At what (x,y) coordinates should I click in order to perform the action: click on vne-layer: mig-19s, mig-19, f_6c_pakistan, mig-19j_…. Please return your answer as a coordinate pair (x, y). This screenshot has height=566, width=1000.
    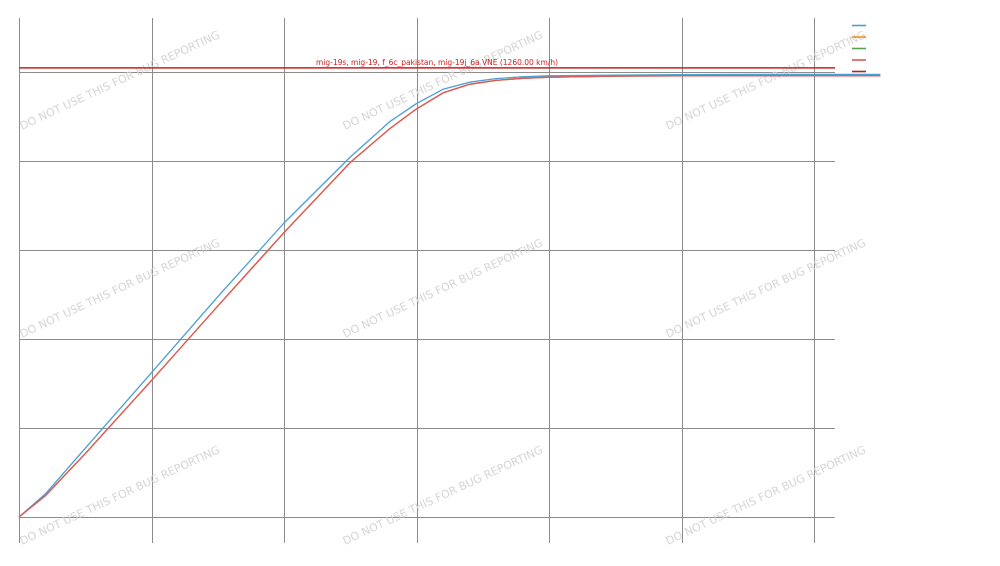
    Looking at the image, I should click on (427, 63).